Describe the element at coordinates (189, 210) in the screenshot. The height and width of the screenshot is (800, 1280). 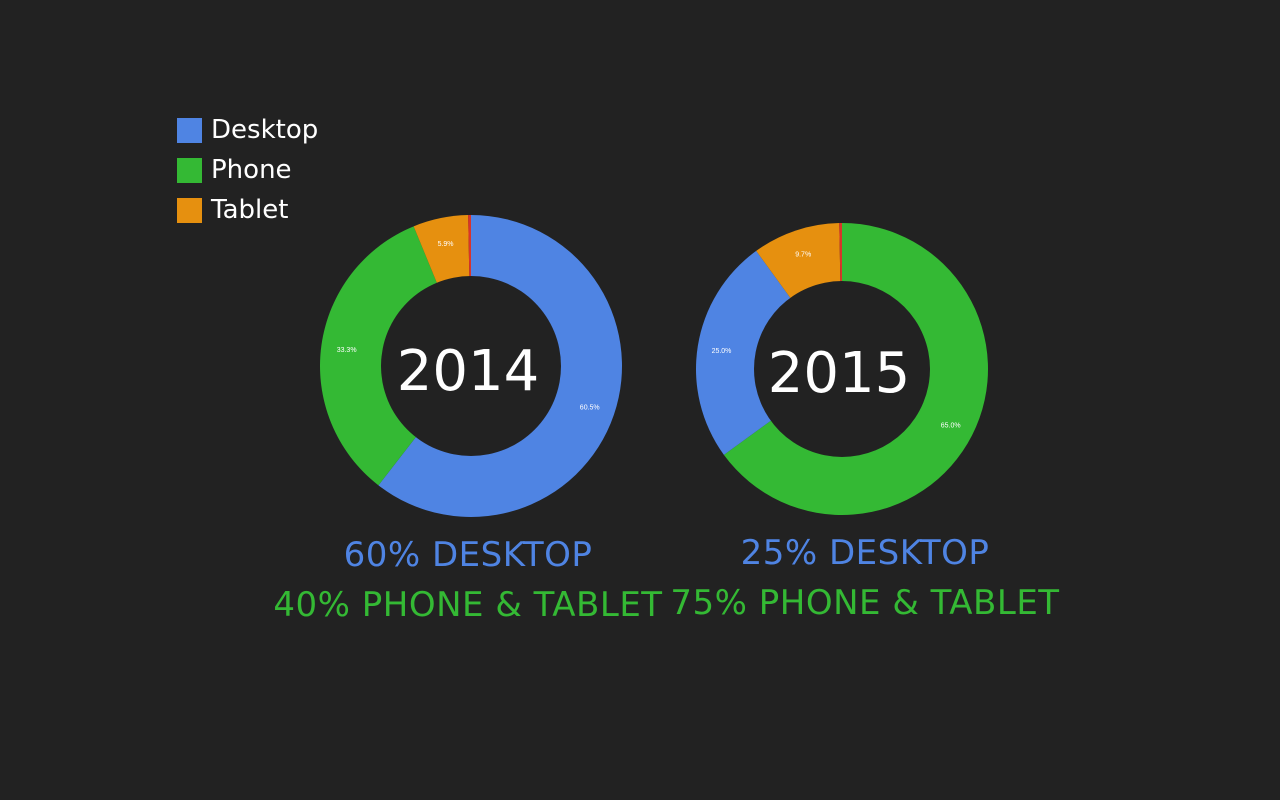
I see `legend-swatch-tablet` at that location.